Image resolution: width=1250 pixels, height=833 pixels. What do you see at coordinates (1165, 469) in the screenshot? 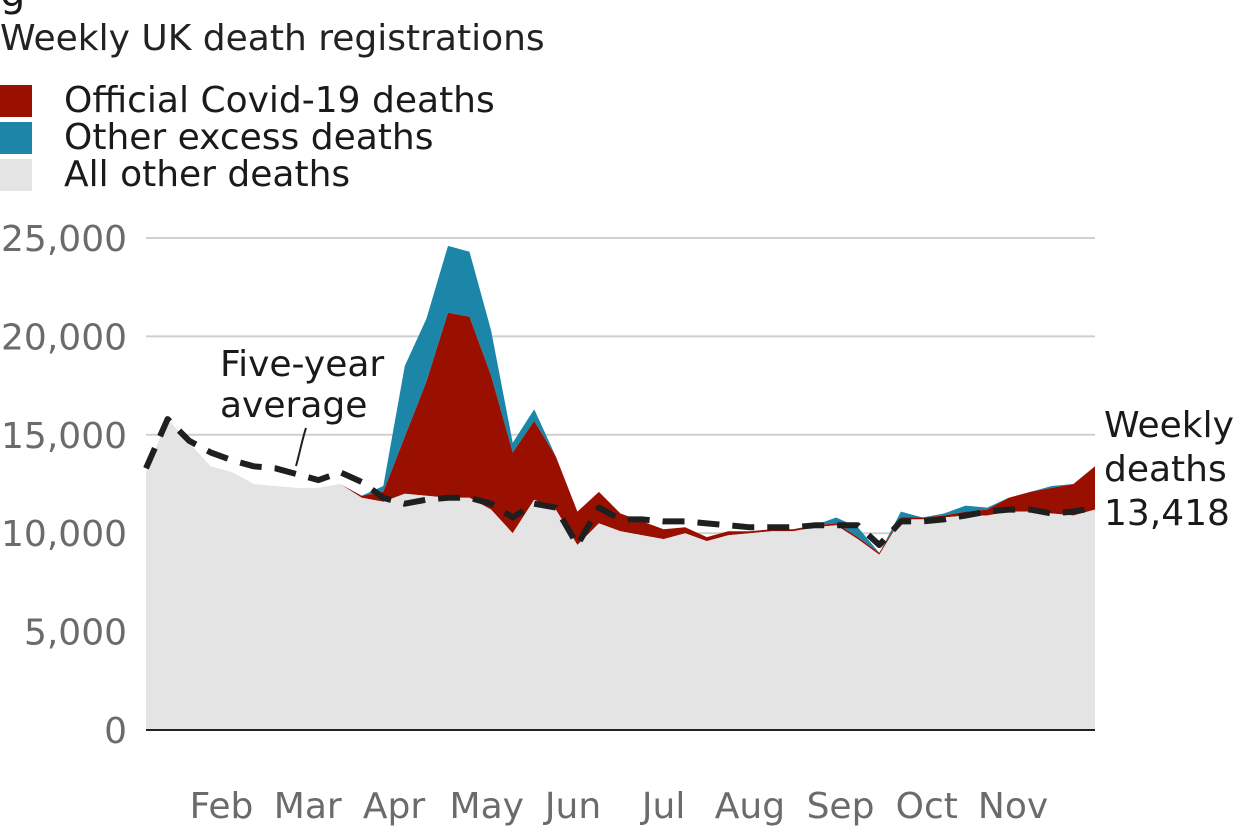
I see `annotation-deaths: deaths` at bounding box center [1165, 469].